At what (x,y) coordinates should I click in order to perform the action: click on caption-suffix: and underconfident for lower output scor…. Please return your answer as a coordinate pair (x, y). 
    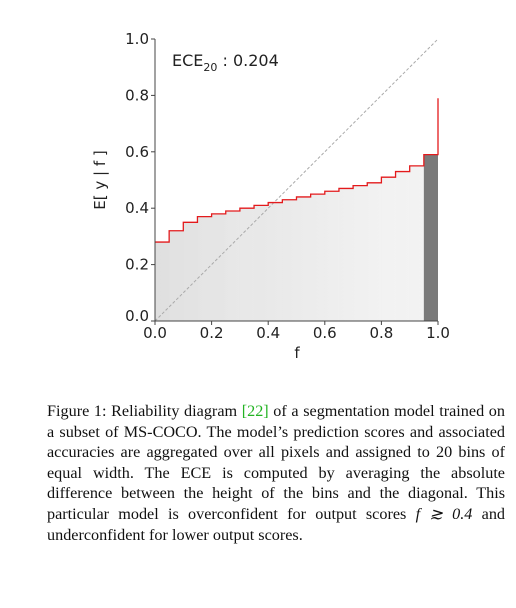
    Looking at the image, I should click on (276, 524).